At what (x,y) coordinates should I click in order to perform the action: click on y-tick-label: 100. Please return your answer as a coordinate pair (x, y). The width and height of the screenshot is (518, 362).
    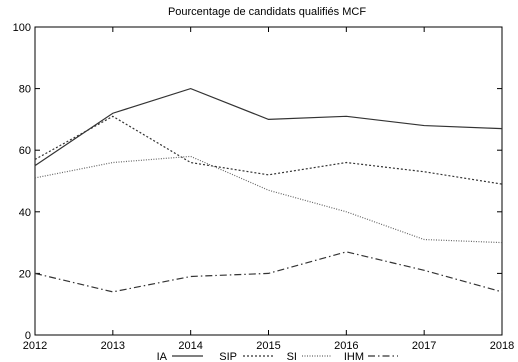
    Looking at the image, I should click on (22, 28).